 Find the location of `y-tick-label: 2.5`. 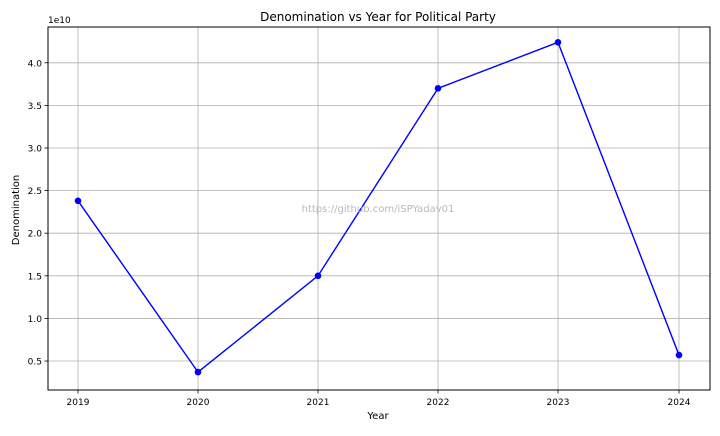

y-tick-label: 2.5 is located at coordinates (35, 192).